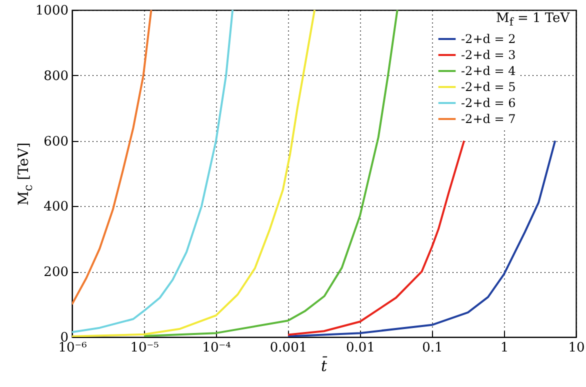  What do you see at coordinates (56, 207) in the screenshot?
I see `y-tick-label: 400` at bounding box center [56, 207].